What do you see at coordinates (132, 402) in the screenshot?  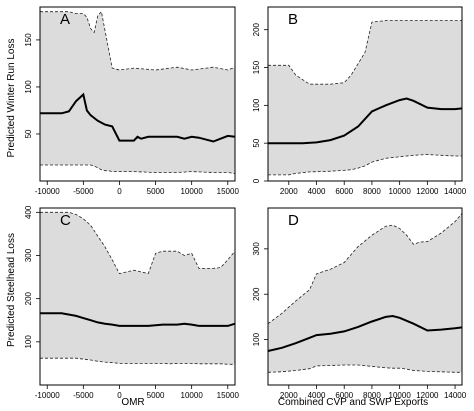 I see `x-axis-title-left: OMR` at bounding box center [132, 402].